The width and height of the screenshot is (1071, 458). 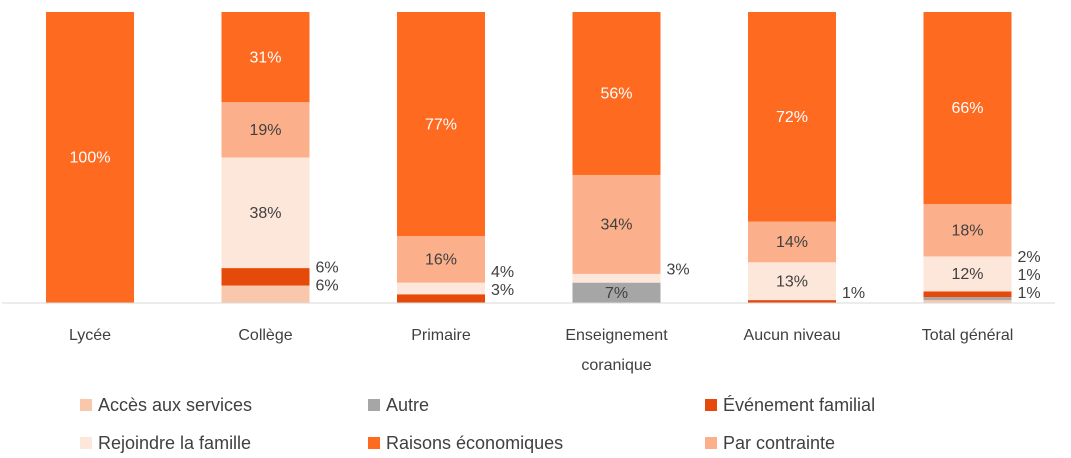 I want to click on data-label: 38%, so click(x=265, y=213).